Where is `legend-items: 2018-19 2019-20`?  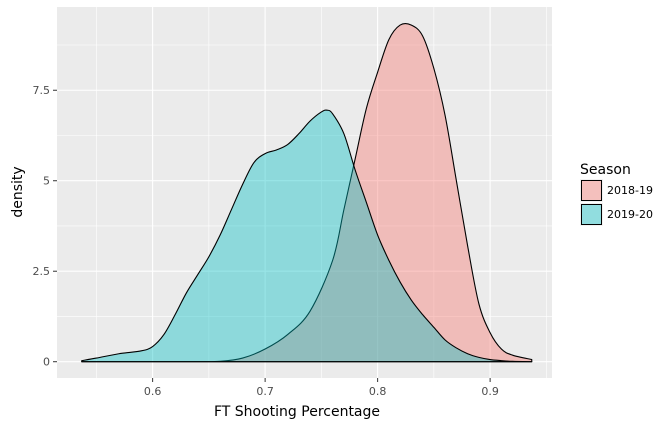 legend-items: 2018-19 2019-20 is located at coordinates (616, 202).